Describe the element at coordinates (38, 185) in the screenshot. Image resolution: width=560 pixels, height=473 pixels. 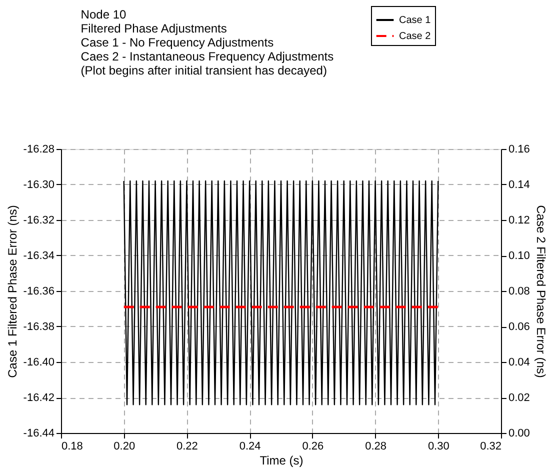
I see `y-tick-label: -16.30` at that location.